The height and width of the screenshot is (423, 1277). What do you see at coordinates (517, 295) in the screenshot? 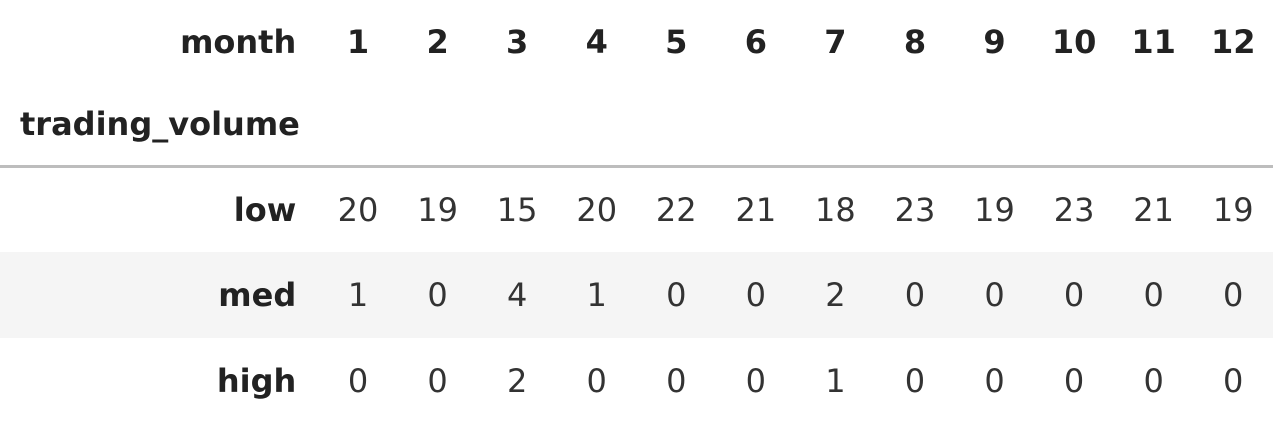
I see `table-cell: 4` at bounding box center [517, 295].